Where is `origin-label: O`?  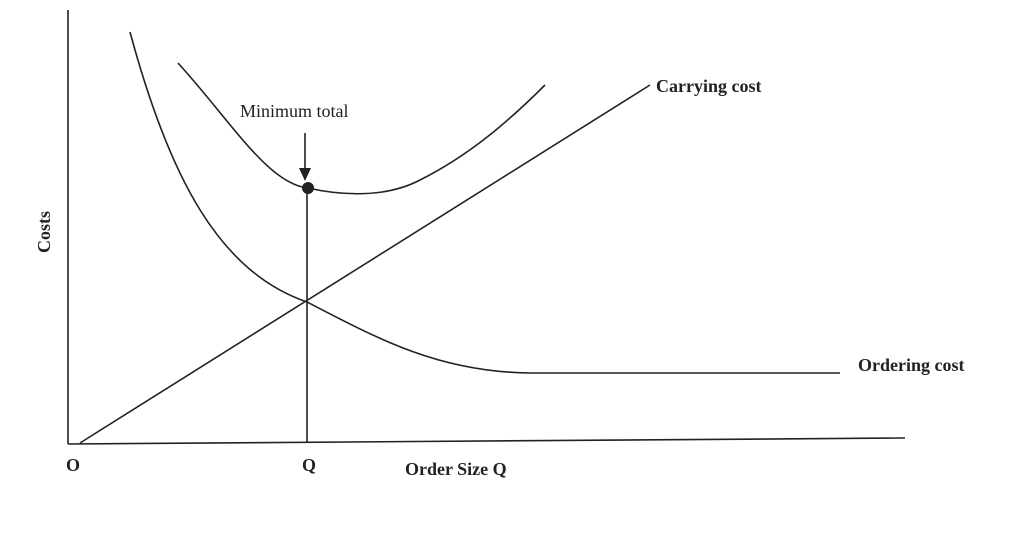 origin-label: O is located at coordinates (73, 465).